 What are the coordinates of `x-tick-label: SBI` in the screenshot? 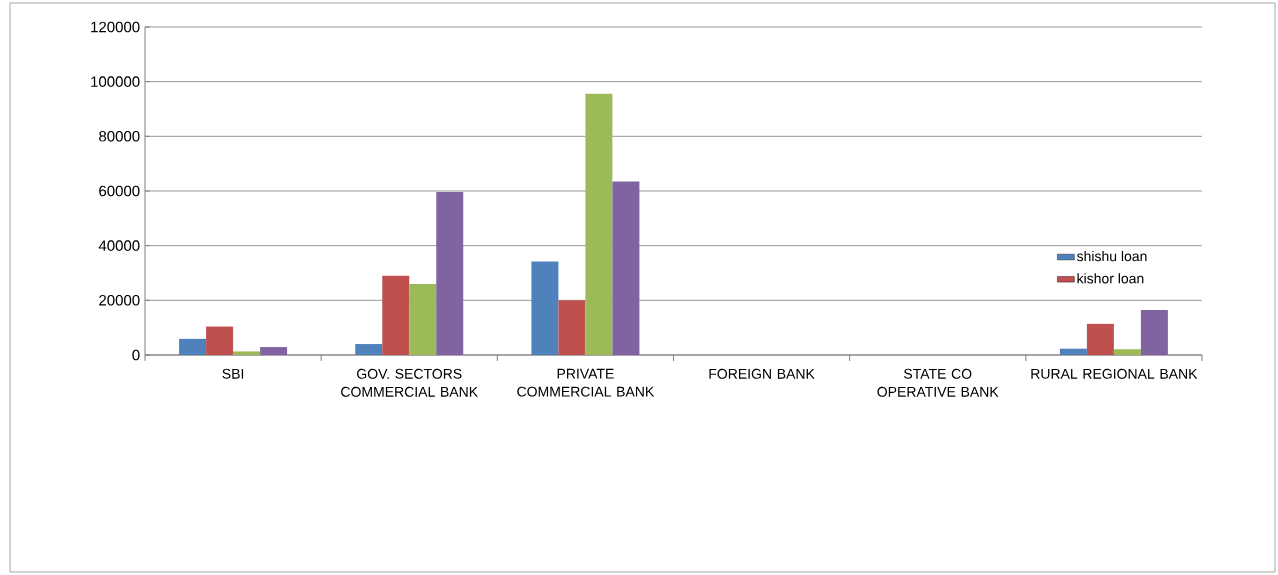 It's located at (233, 373).